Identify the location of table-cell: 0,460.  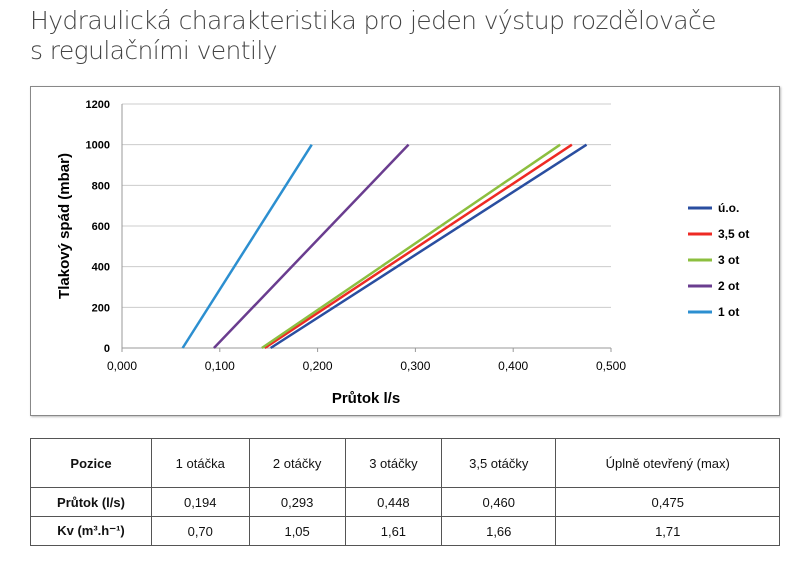
(499, 502).